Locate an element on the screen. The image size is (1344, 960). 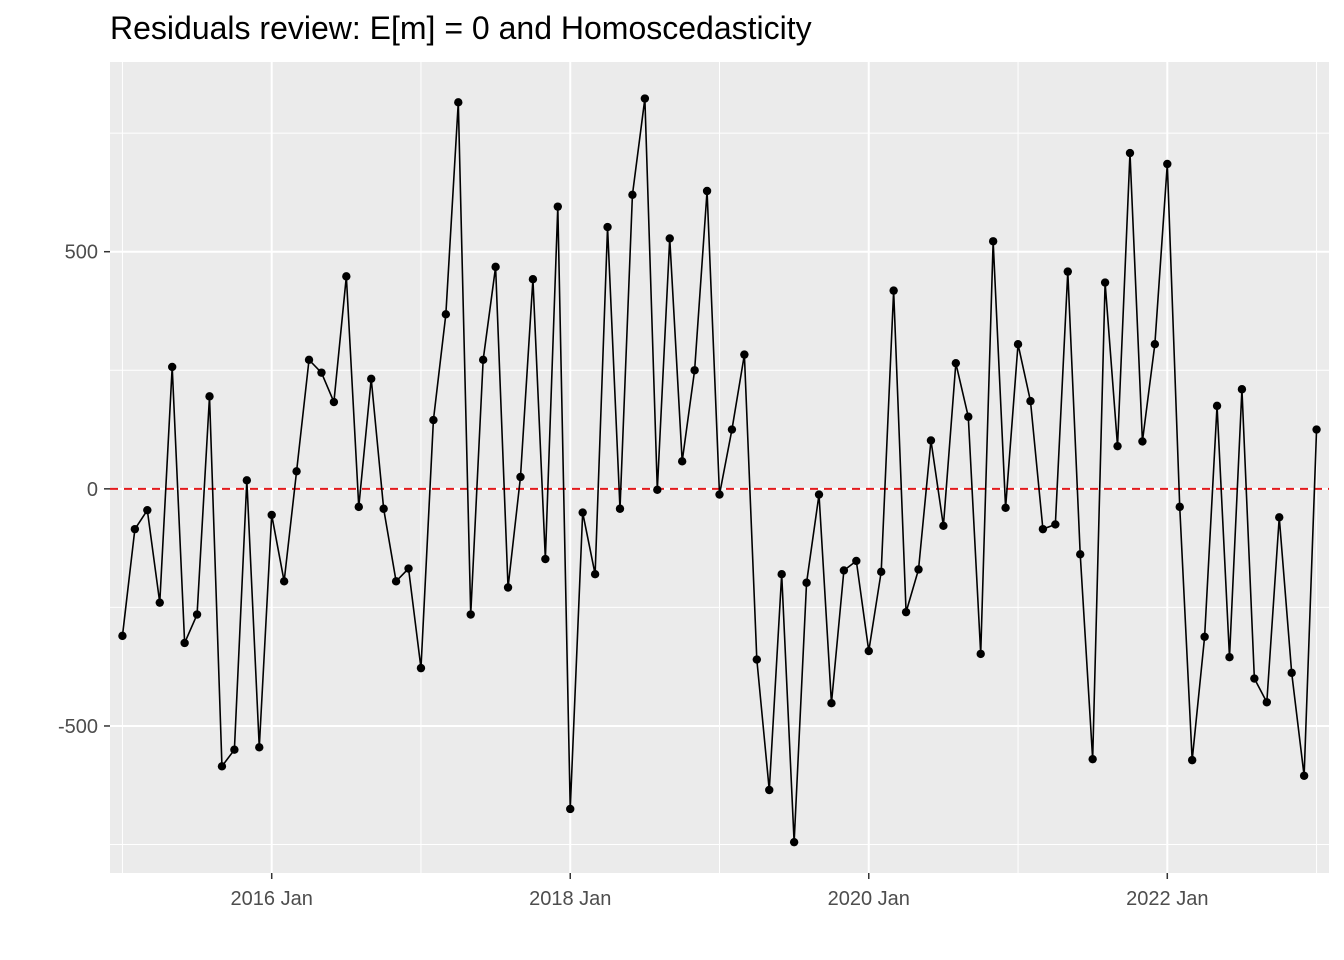
y-tick-label: 0 is located at coordinates (92, 490).